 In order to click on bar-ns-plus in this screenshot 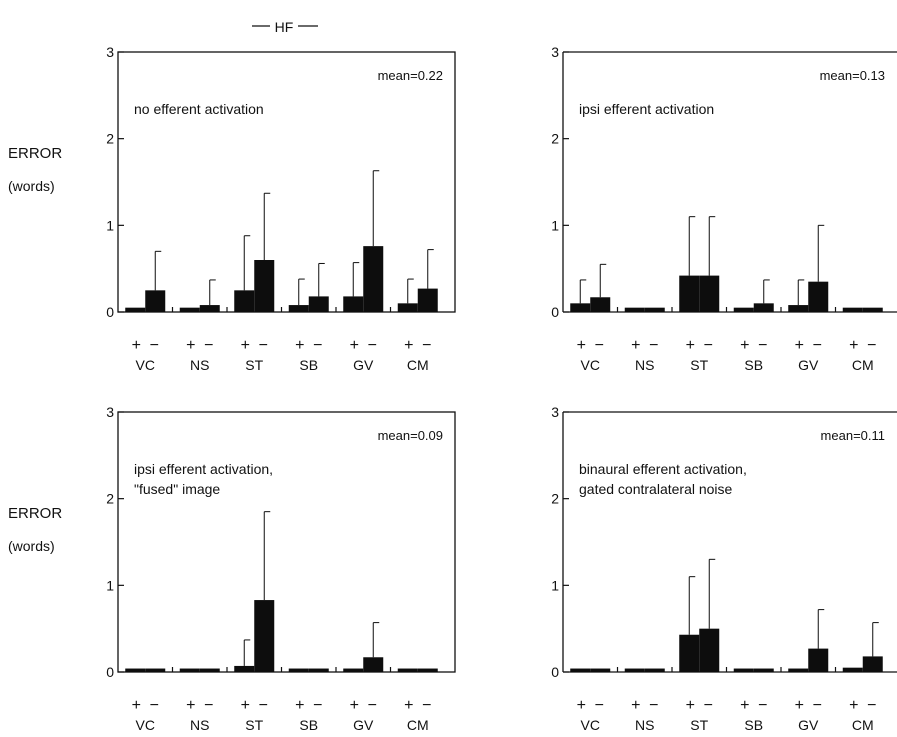, I will do `click(634, 670)`.